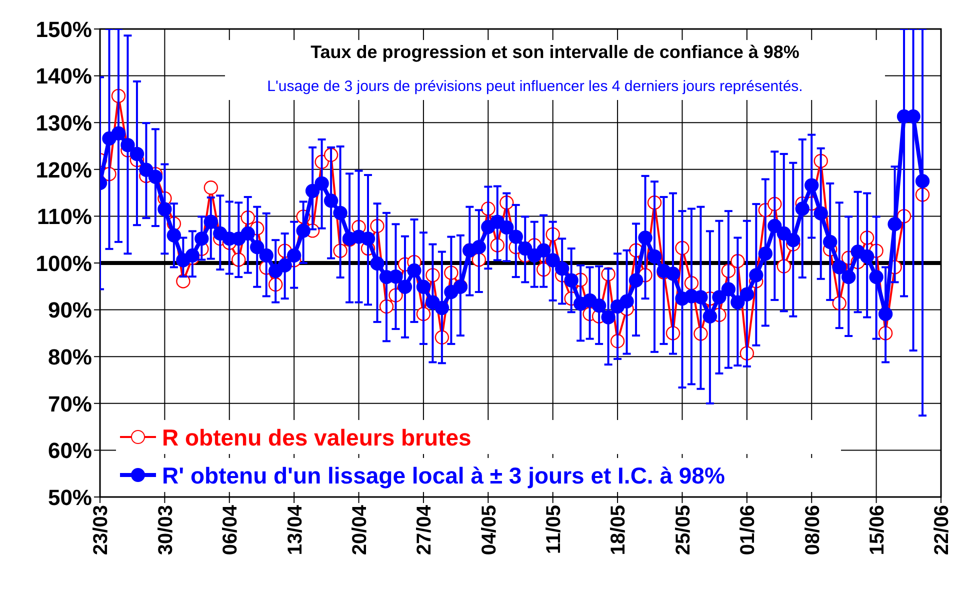  What do you see at coordinates (942, 530) in the screenshot?
I see `x-tick-label: 22/06` at bounding box center [942, 530].